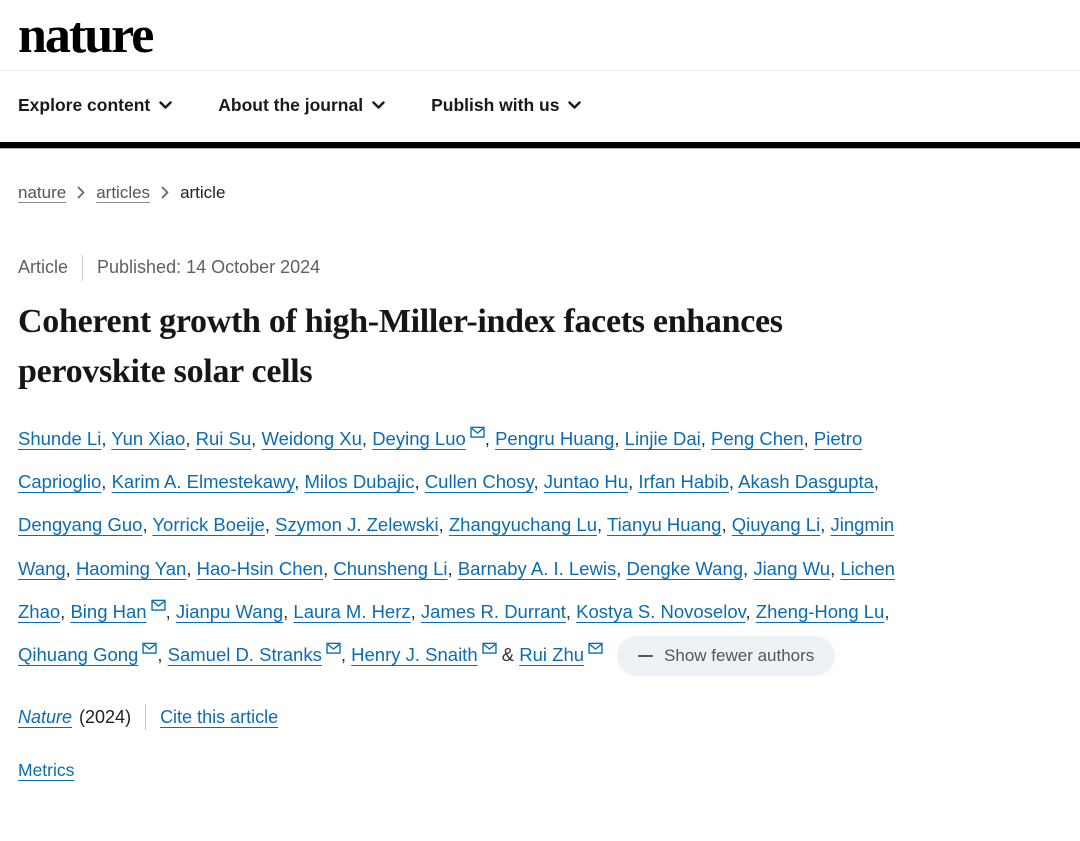  Describe the element at coordinates (209, 267) in the screenshot. I see `published-date: Published: 14 October 2024` at that location.